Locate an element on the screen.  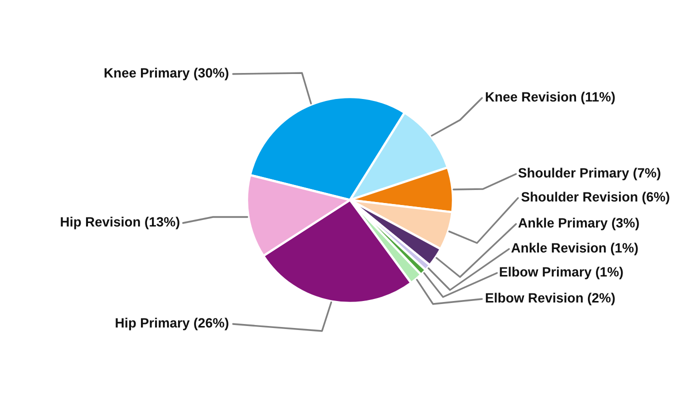
slice-label: Hip Revision (13%) is located at coordinates (120, 223).